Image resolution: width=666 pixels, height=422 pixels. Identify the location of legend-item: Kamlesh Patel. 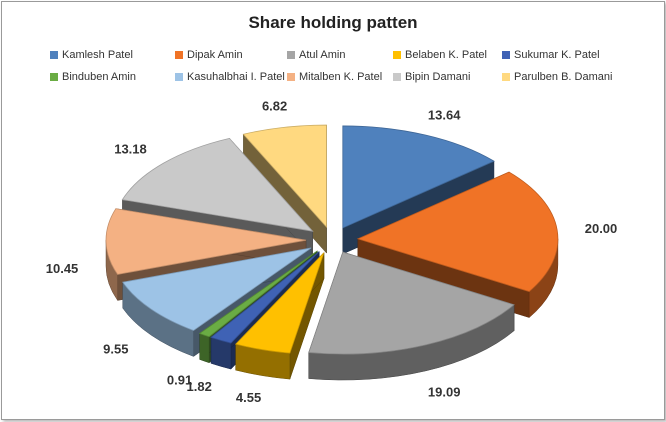
(91, 55).